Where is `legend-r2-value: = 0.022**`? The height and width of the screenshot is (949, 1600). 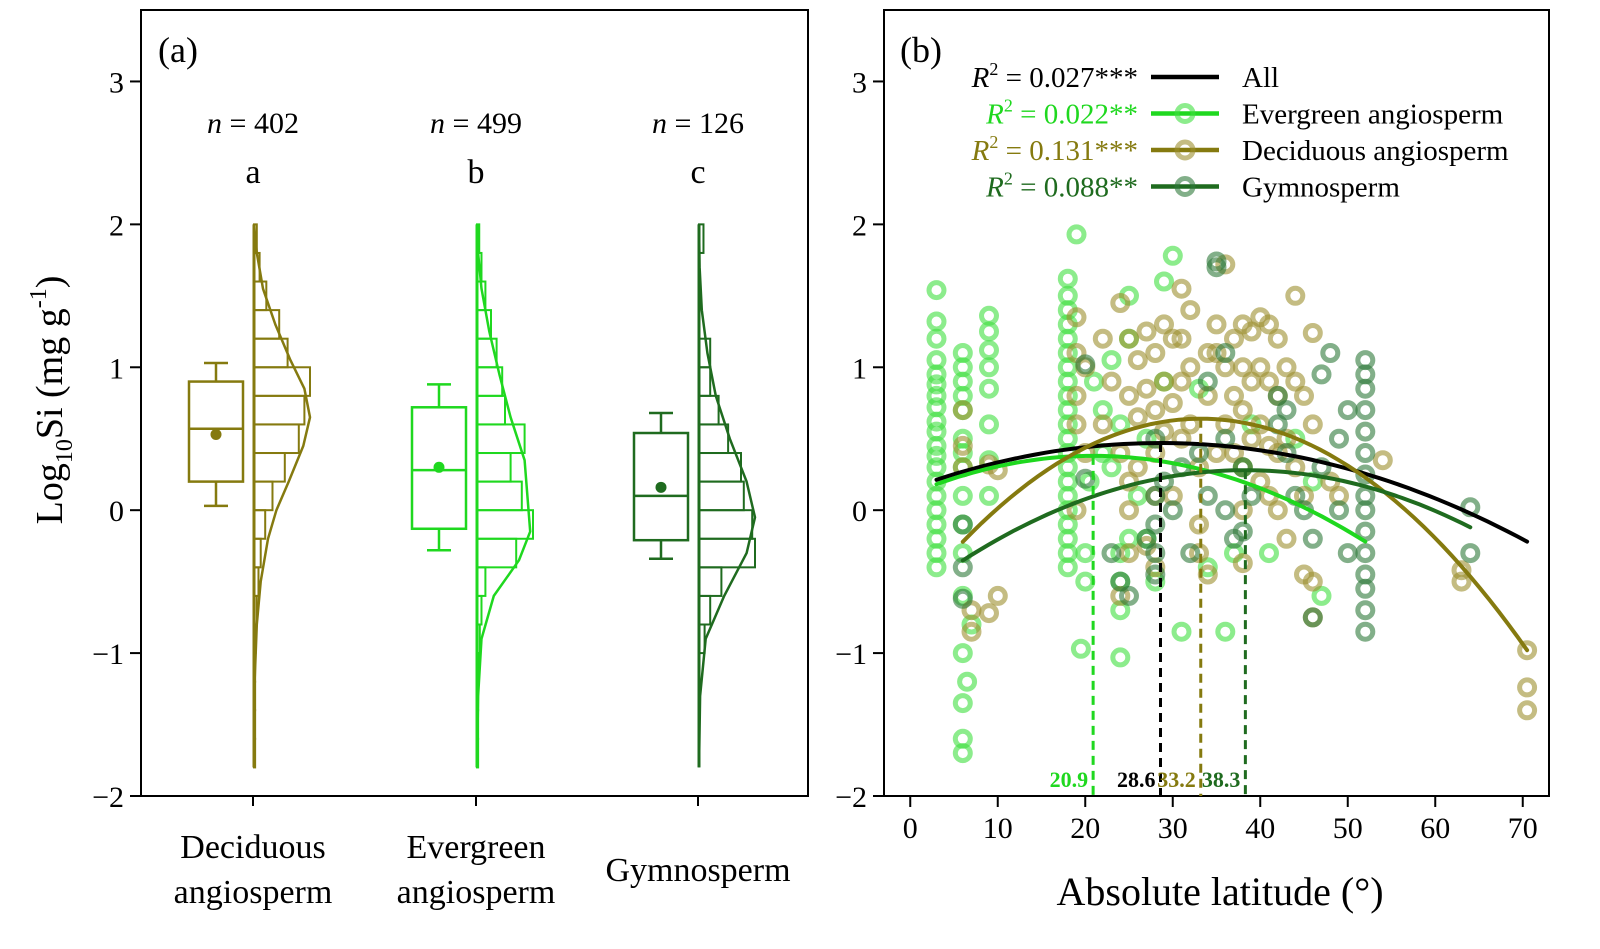
legend-r2-value: = 0.022** is located at coordinates (1075, 115).